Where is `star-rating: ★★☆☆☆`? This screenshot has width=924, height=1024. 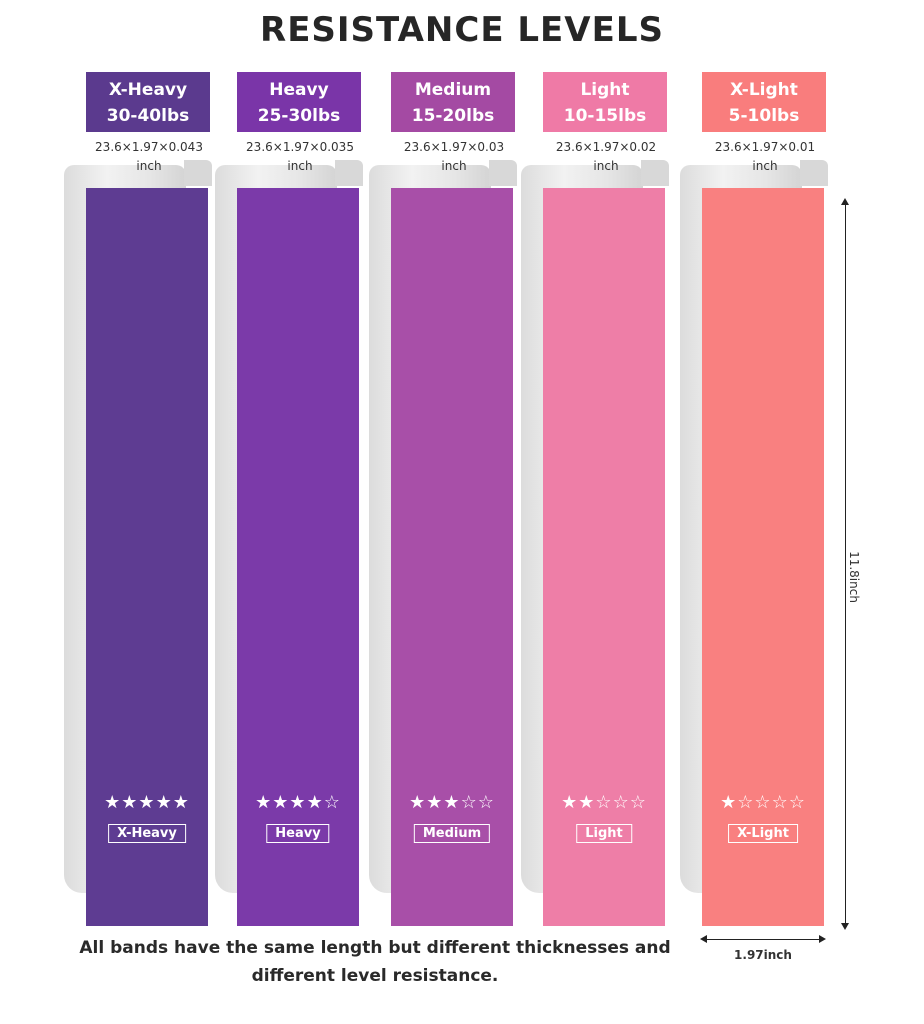
star-rating: ★★☆☆☆ is located at coordinates (604, 802).